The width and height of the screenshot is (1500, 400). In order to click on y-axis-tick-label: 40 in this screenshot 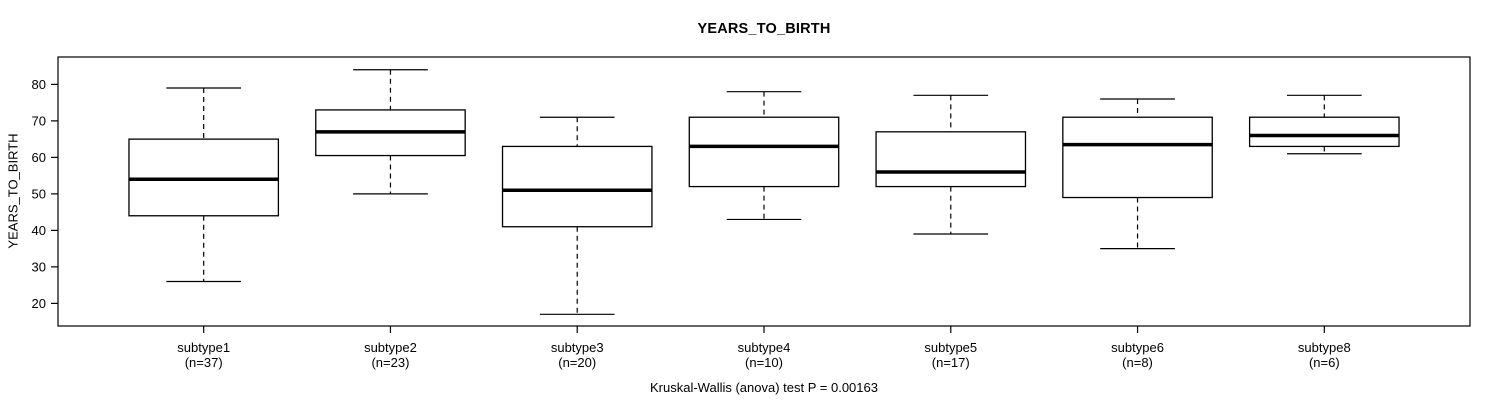, I will do `click(39, 230)`.